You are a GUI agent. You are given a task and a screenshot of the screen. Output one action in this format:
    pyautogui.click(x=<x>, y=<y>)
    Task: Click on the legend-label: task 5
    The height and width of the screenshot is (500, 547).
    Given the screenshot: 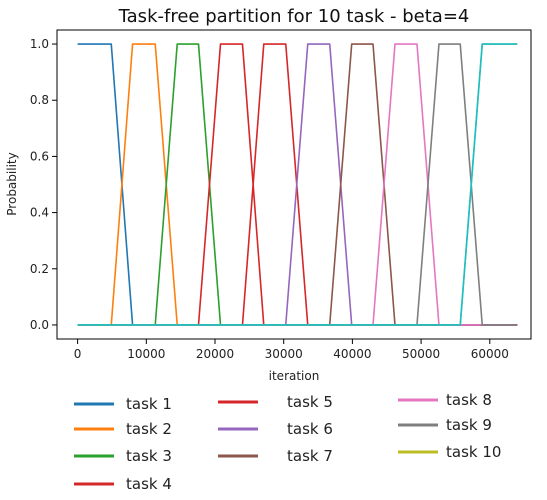 What is the action you would take?
    pyautogui.click(x=310, y=402)
    